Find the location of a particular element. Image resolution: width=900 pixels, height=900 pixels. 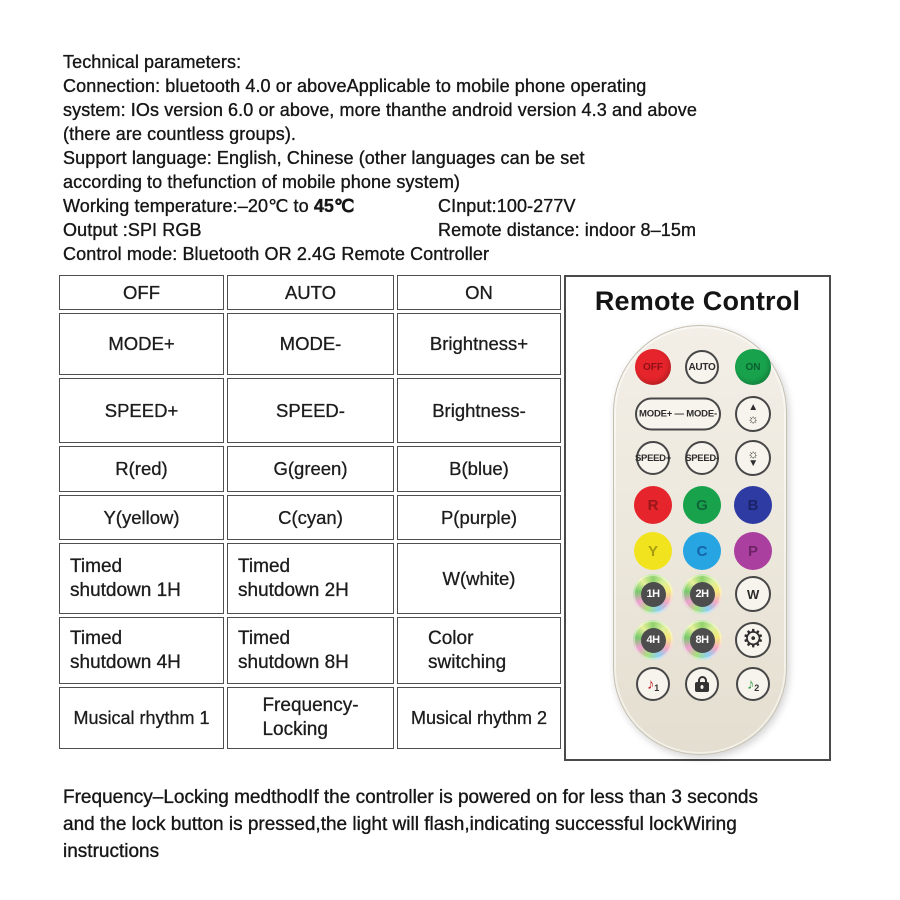

remote-timer-1h-button: 1H is located at coordinates (653, 594).